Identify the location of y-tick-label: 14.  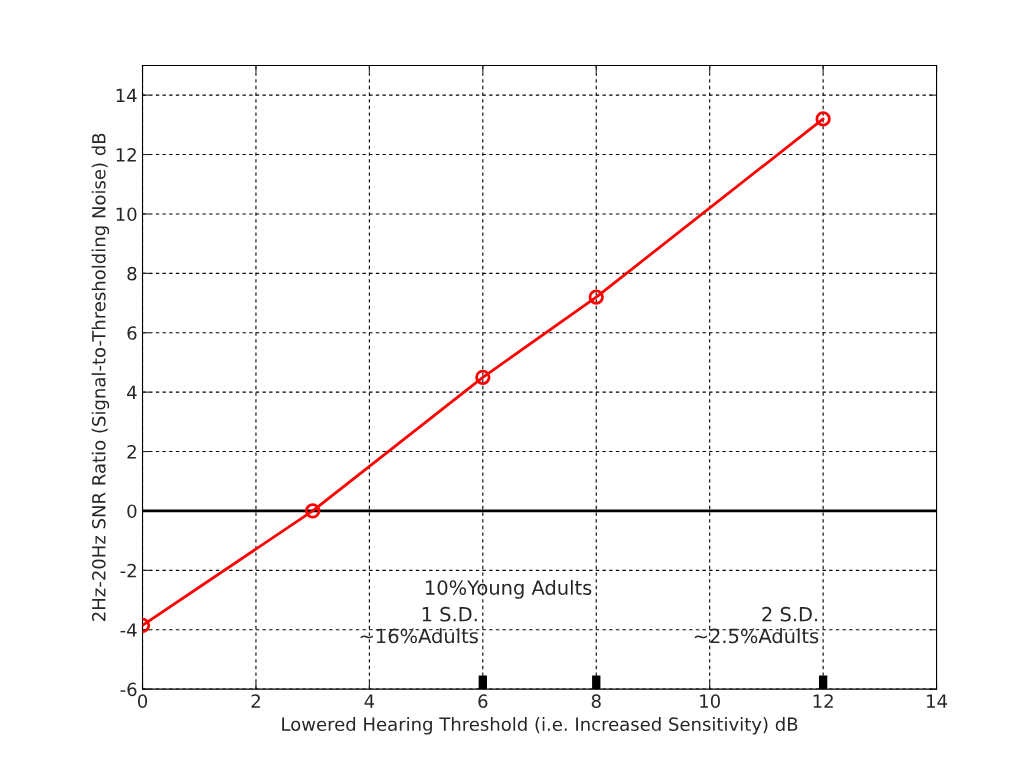
(126, 95).